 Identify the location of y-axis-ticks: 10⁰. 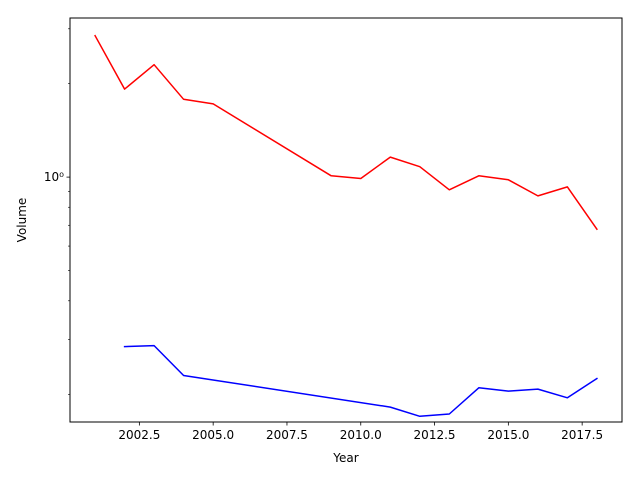
(57, 211).